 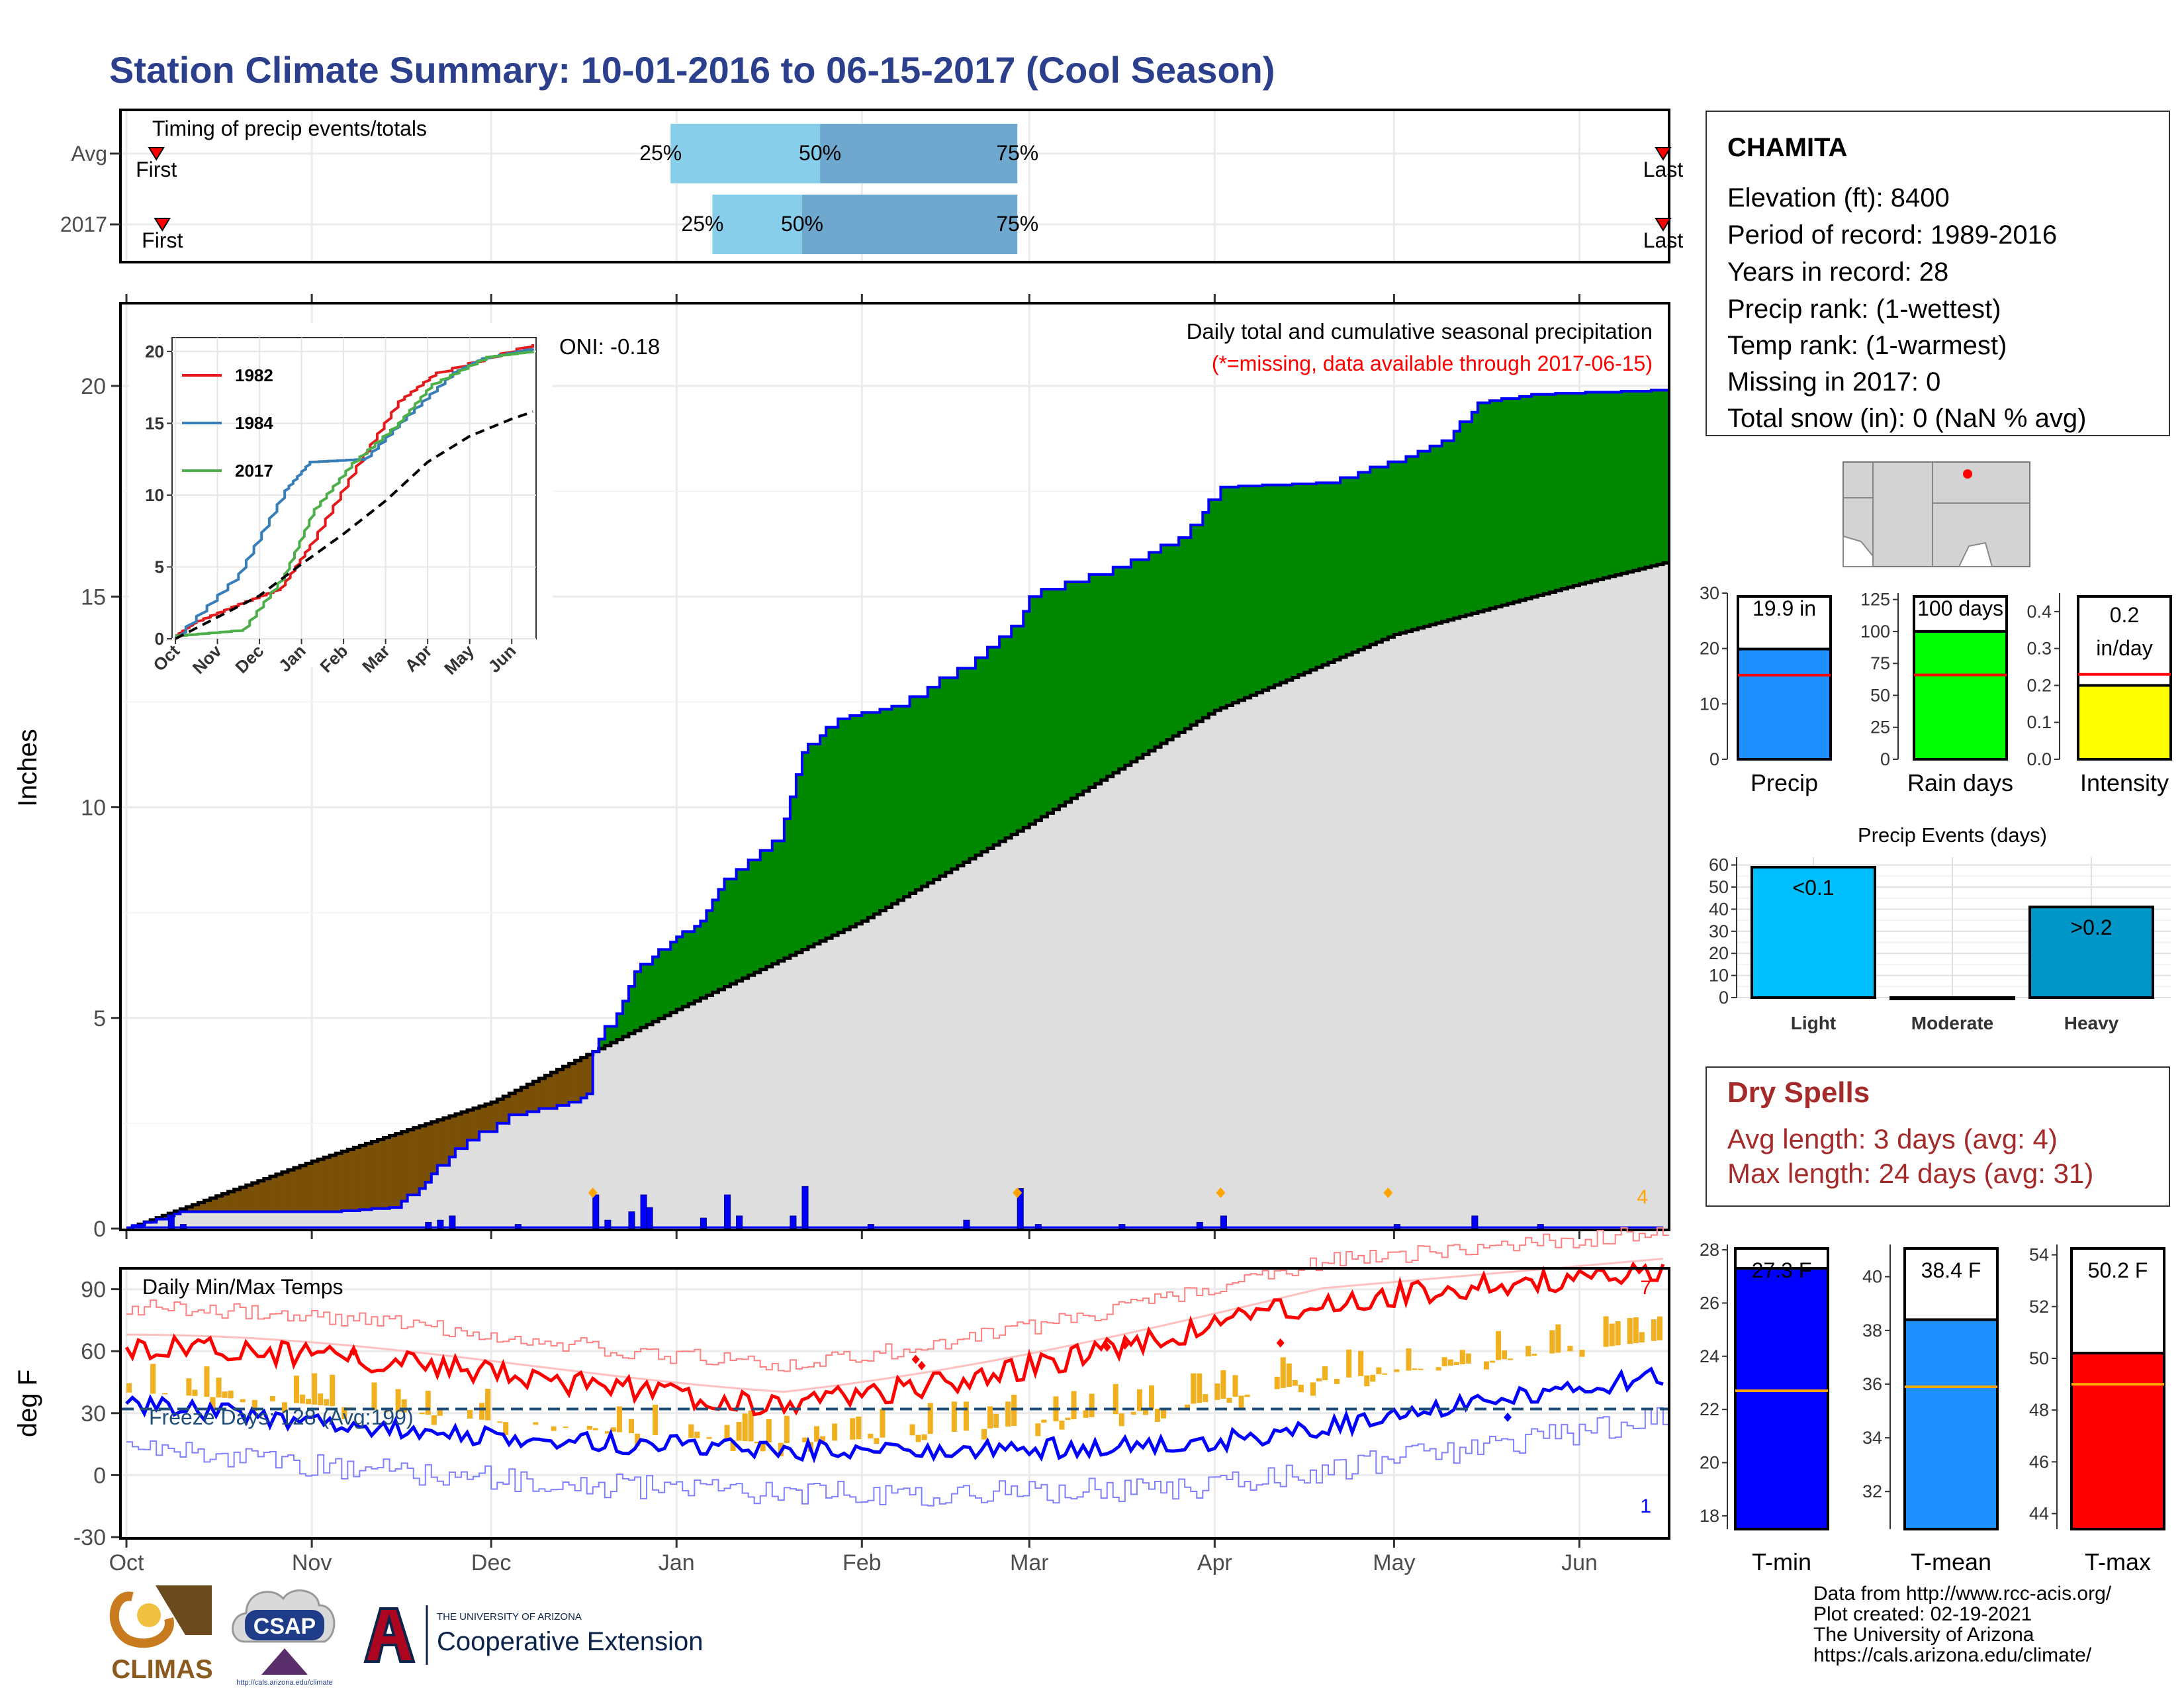 I want to click on climas-logo-text: CLIMAS, so click(x=161, y=1669).